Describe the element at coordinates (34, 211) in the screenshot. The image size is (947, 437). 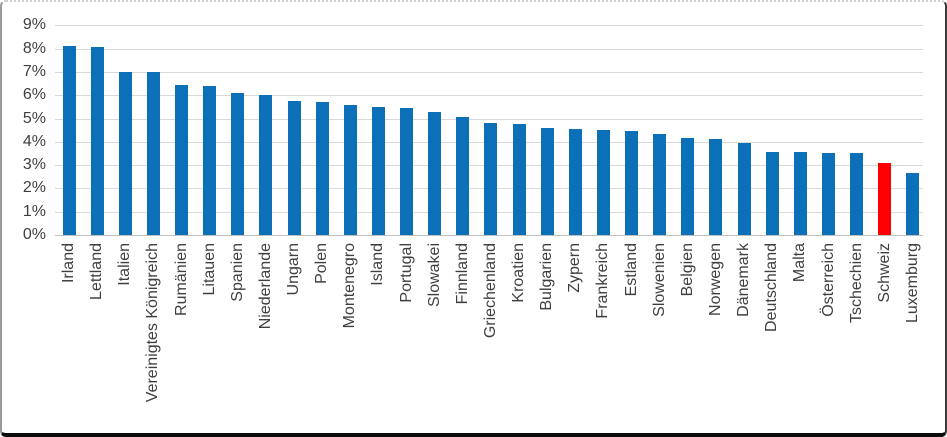
I see `y-axis-tick-label: 1%` at that location.